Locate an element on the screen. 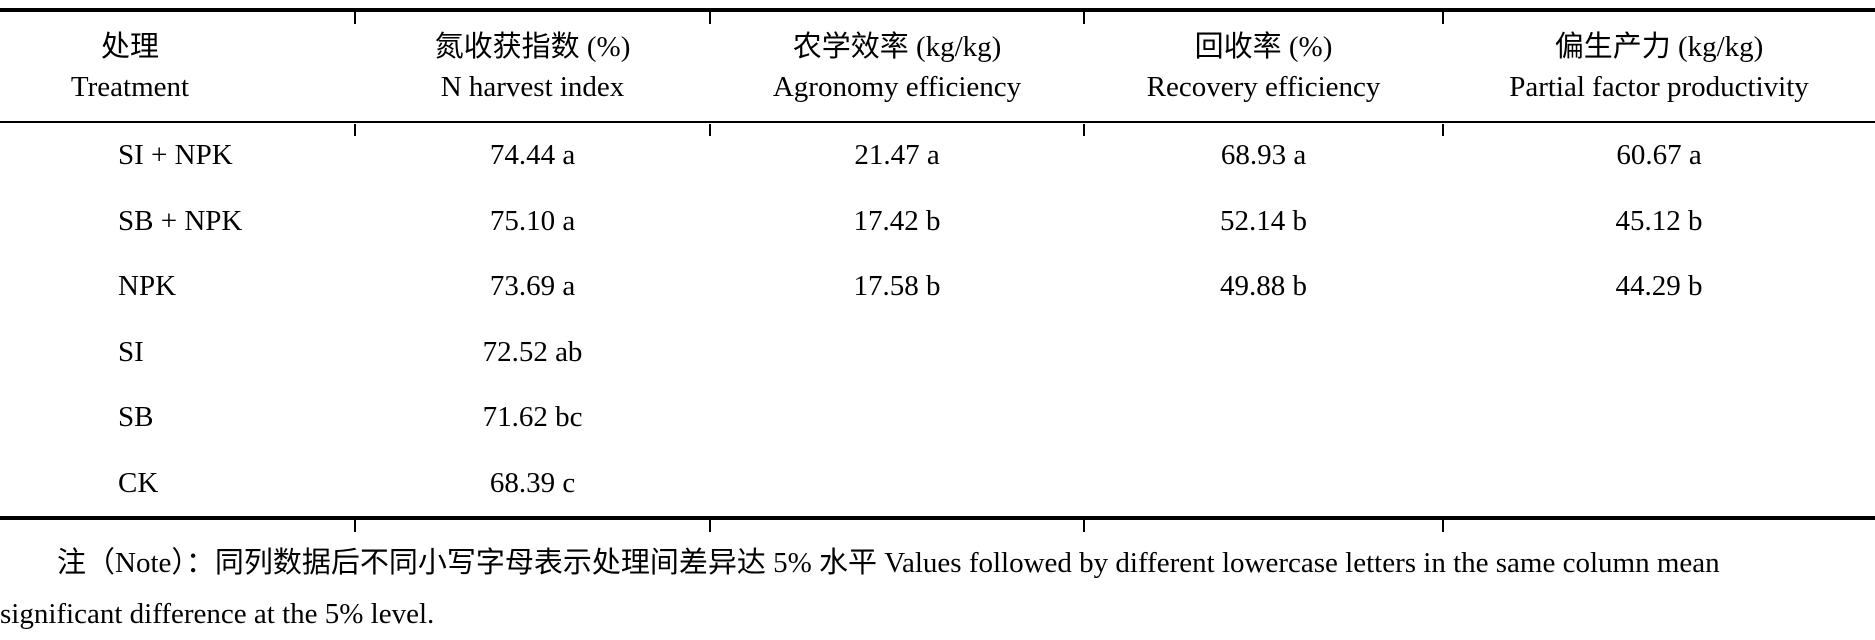 Image resolution: width=1875 pixels, height=640 pixels. treatment-label: SB is located at coordinates (136, 417).